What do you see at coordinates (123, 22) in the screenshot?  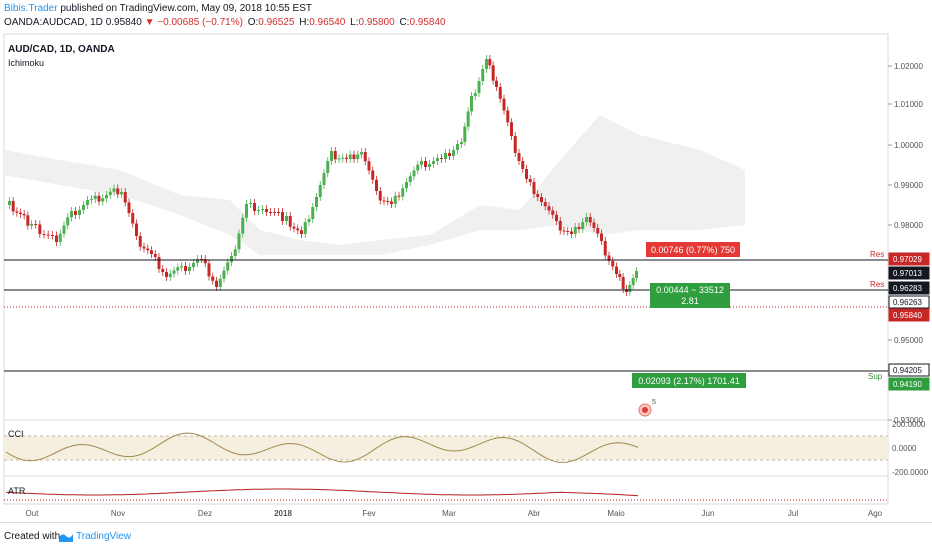 I see `last-price: 0.95840` at bounding box center [123, 22].